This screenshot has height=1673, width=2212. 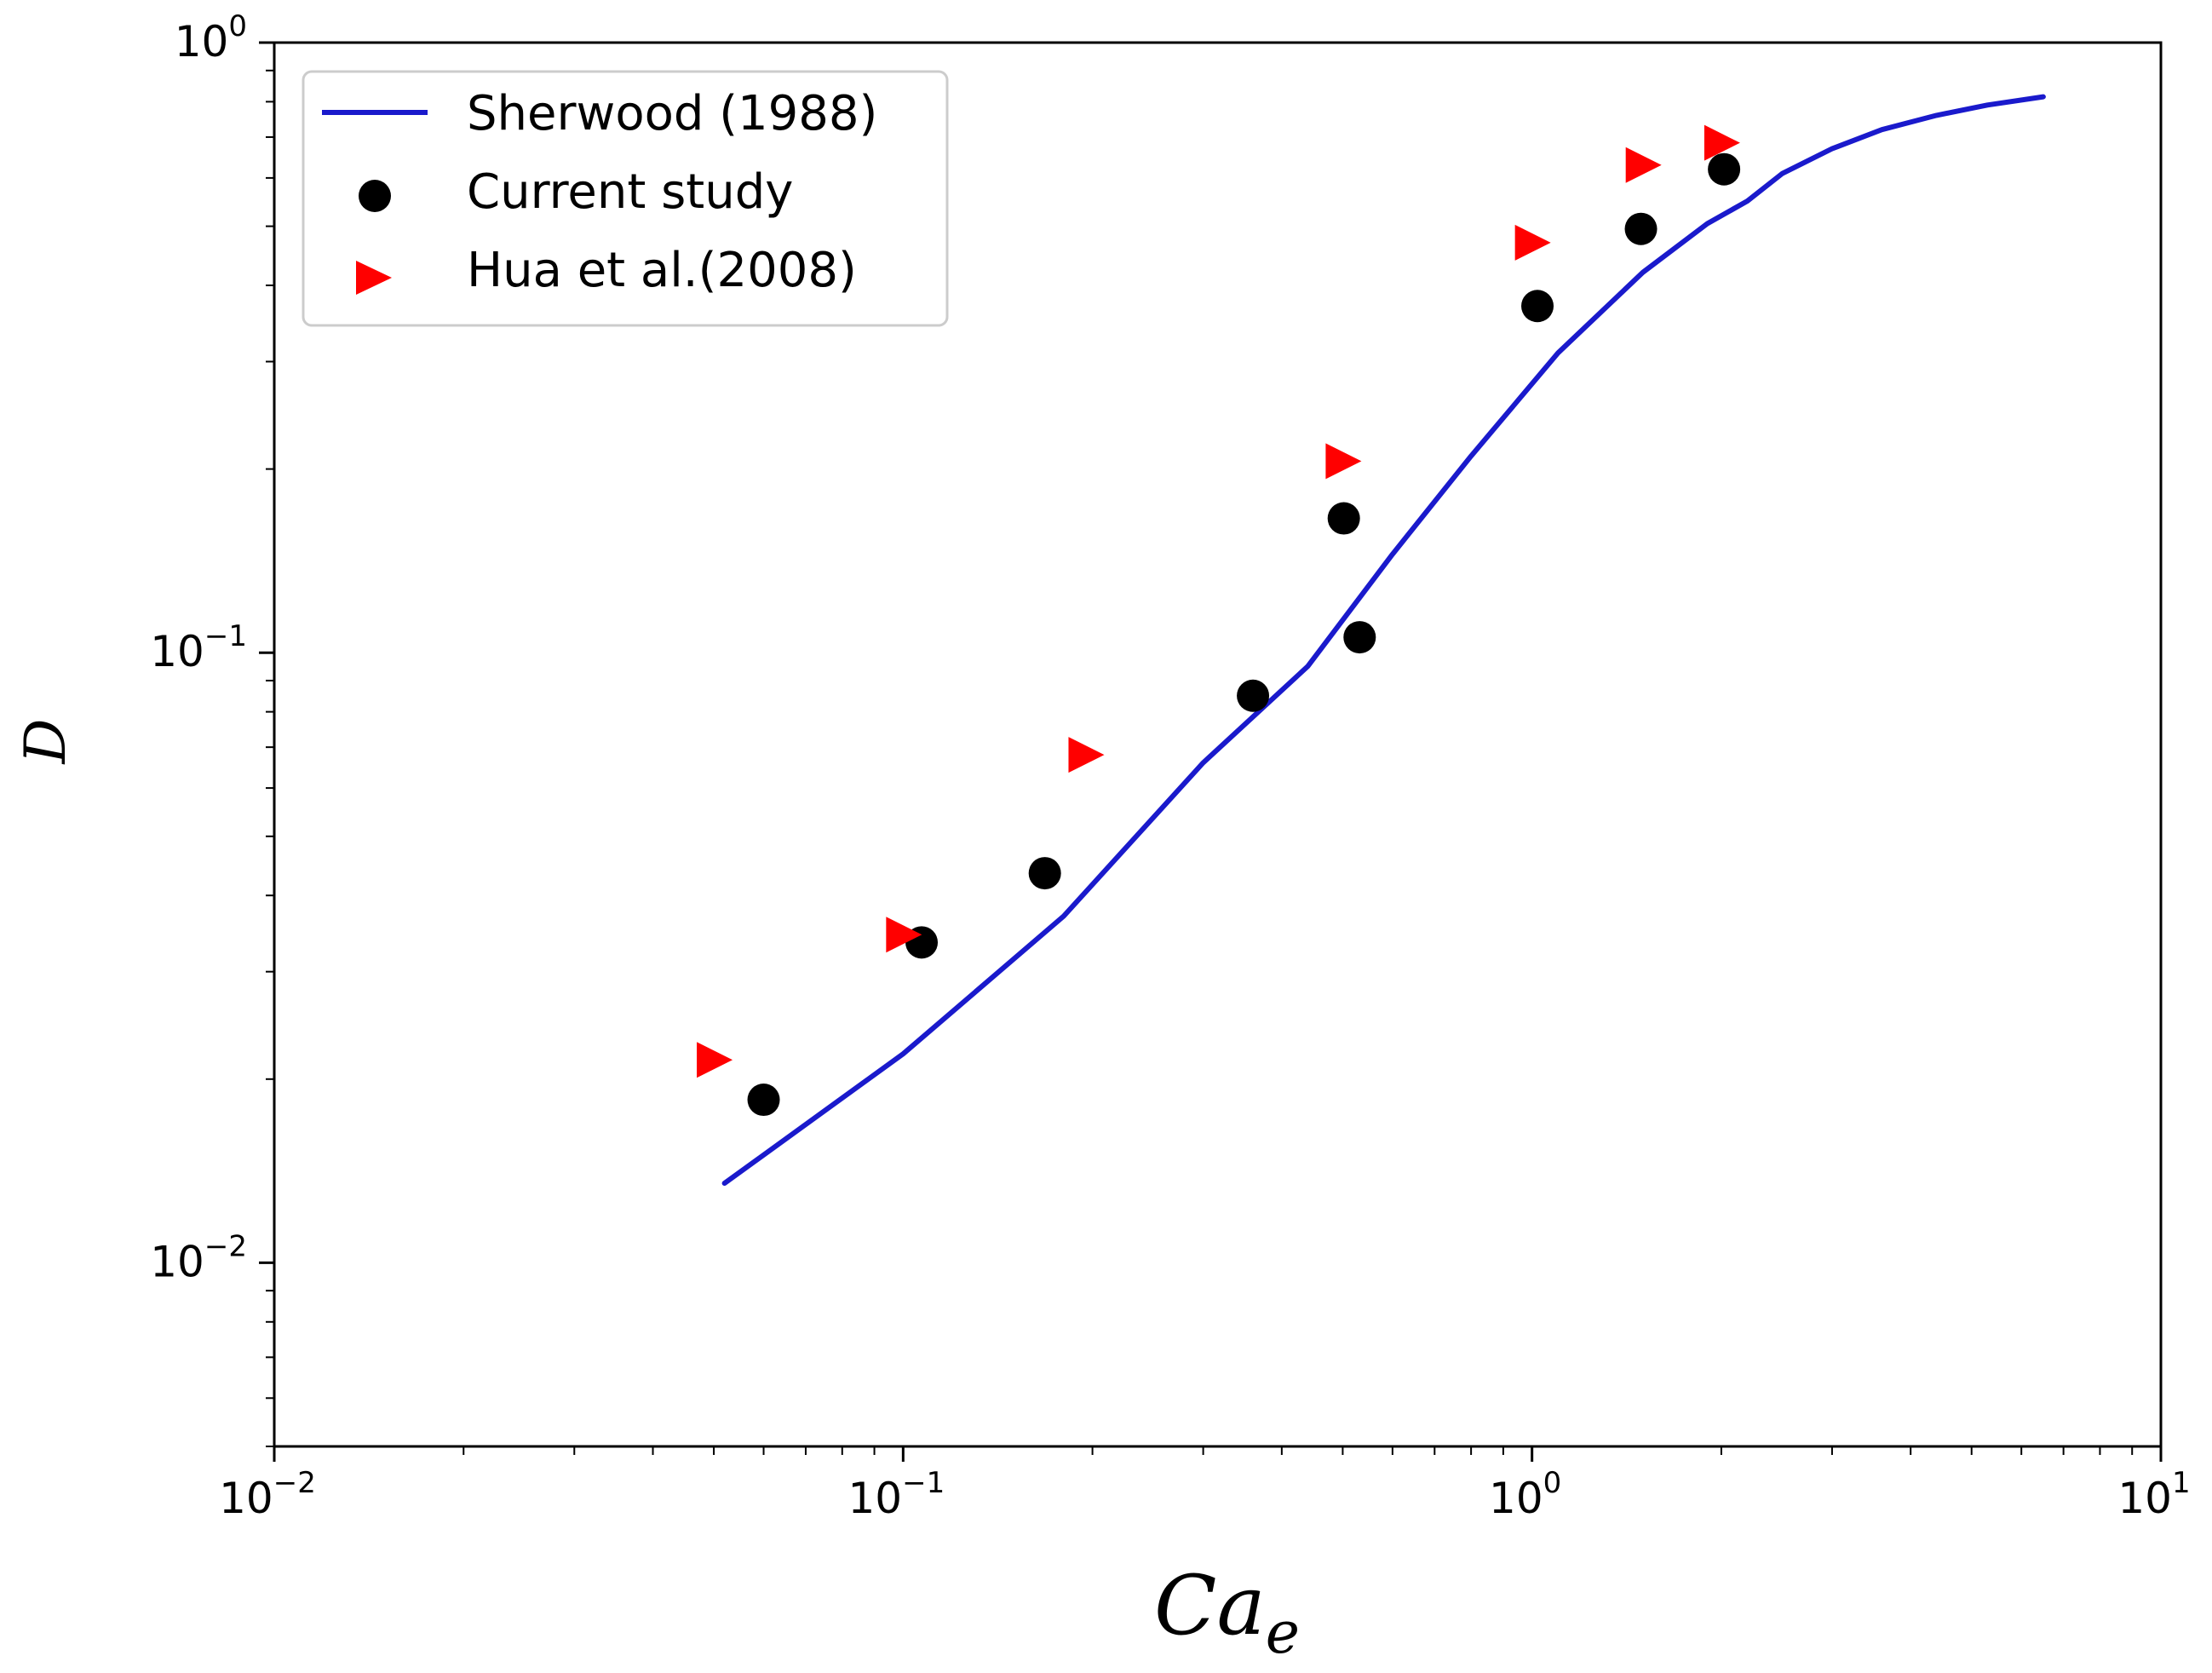 What do you see at coordinates (1210, 1605) in the screenshot?
I see `x-axis-label-main: Ca` at bounding box center [1210, 1605].